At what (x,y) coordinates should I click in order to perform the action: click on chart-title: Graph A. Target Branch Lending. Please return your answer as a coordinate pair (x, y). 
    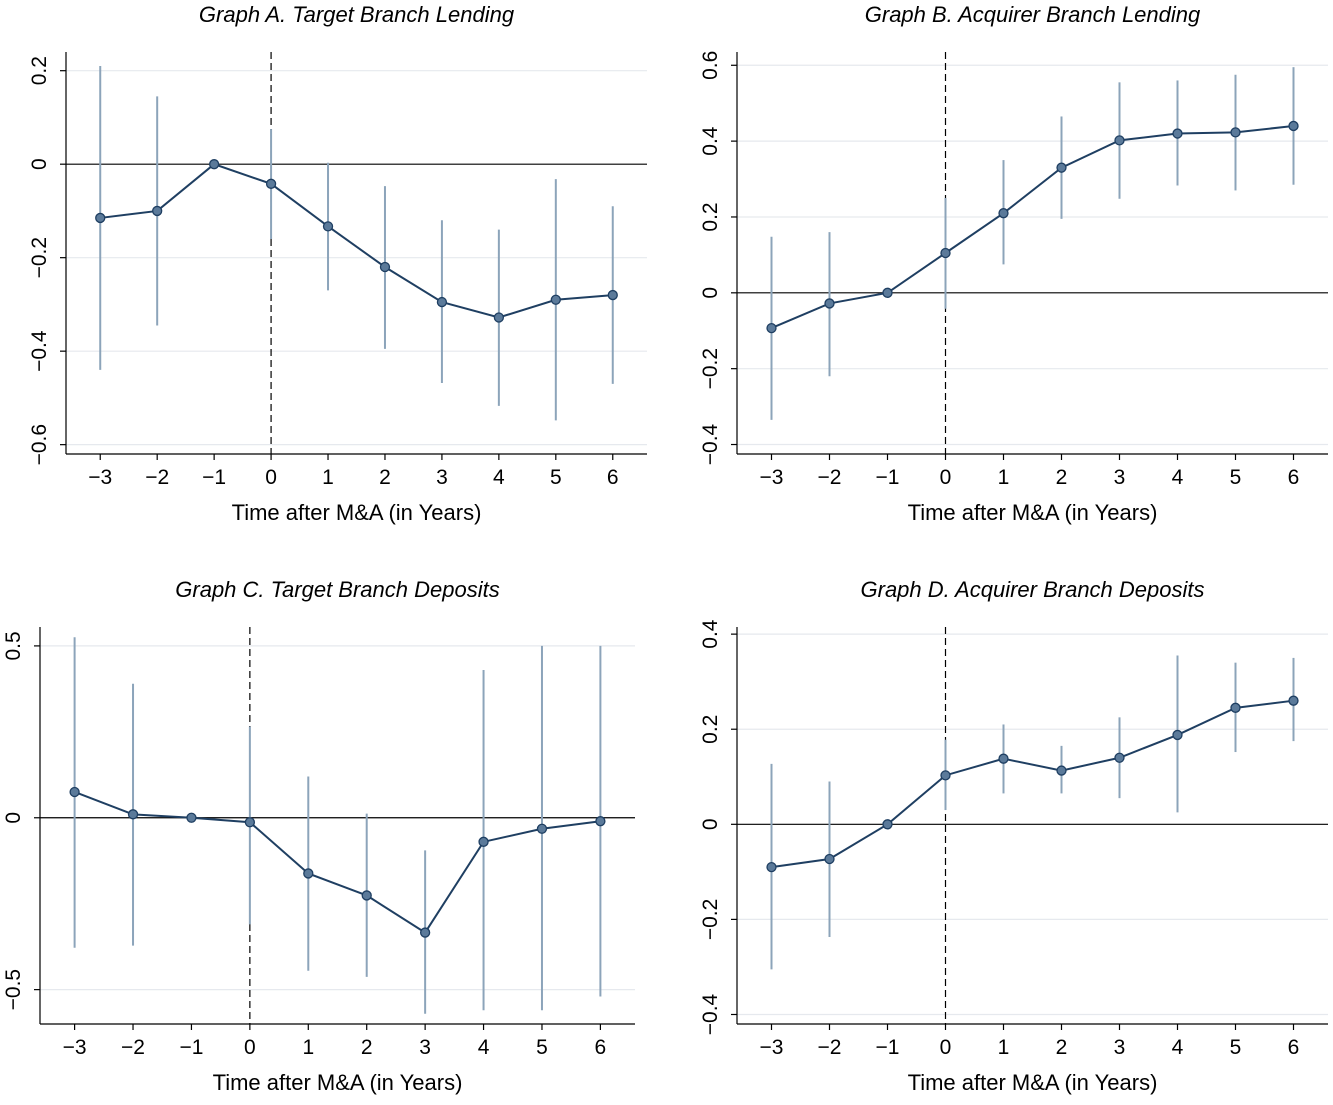
    Looking at the image, I should click on (357, 14).